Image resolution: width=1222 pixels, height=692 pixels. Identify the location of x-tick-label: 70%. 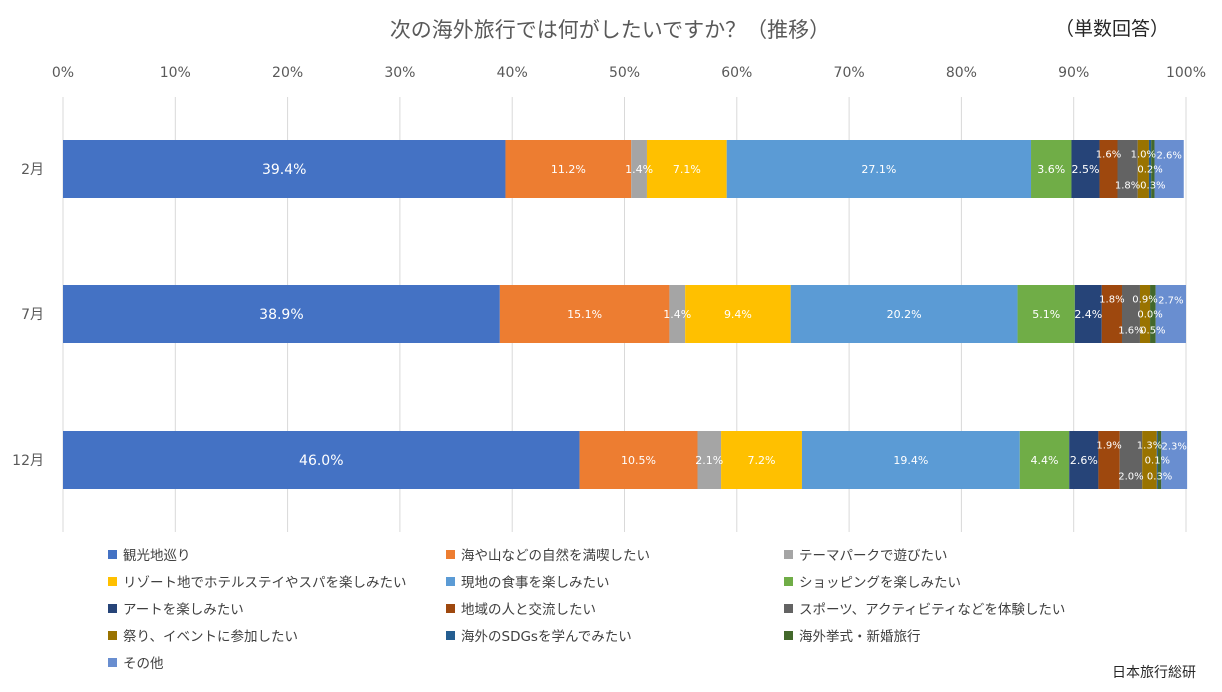
(849, 73).